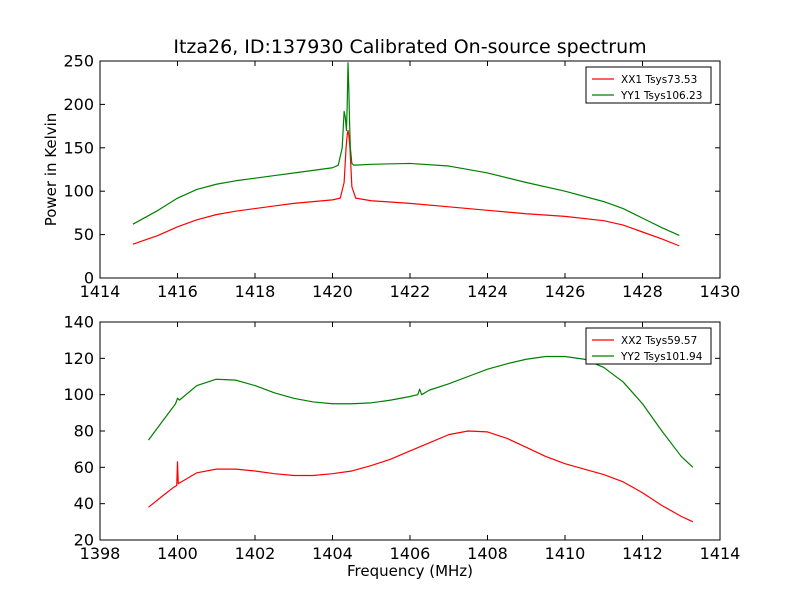 The height and width of the screenshot is (600, 800). Describe the element at coordinates (177, 291) in the screenshot. I see `x-tick-label: 1416` at that location.